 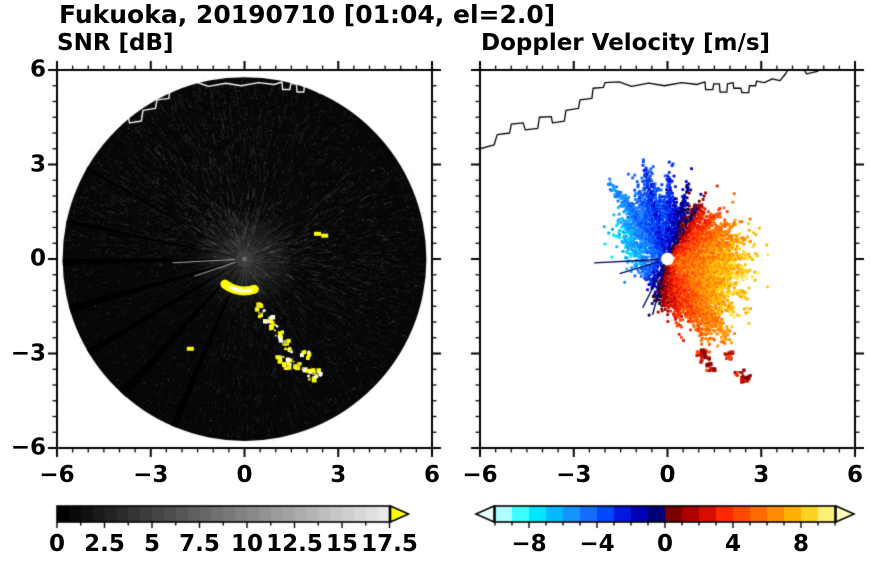 What do you see at coordinates (37, 163) in the screenshot?
I see `y-tick-label: 3` at bounding box center [37, 163].